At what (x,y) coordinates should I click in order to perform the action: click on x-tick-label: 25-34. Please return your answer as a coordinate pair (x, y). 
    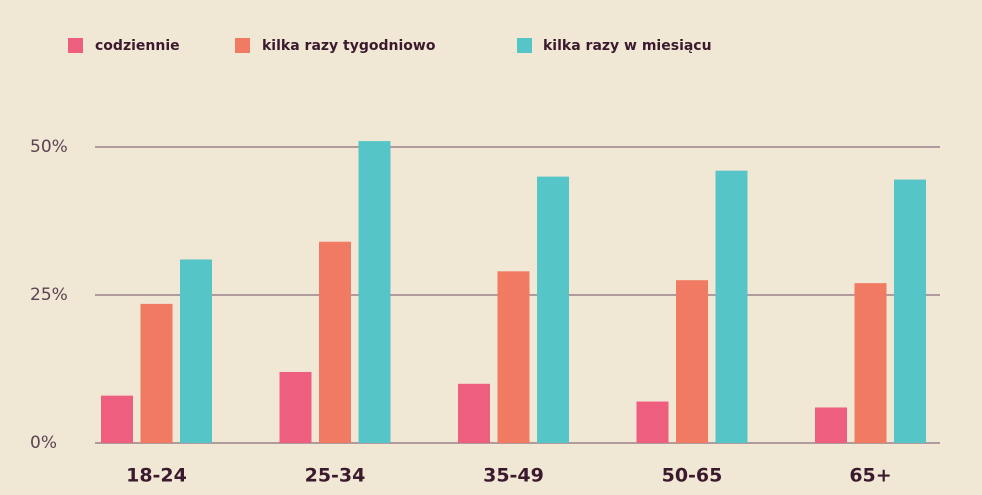
    Looking at the image, I should click on (335, 476).